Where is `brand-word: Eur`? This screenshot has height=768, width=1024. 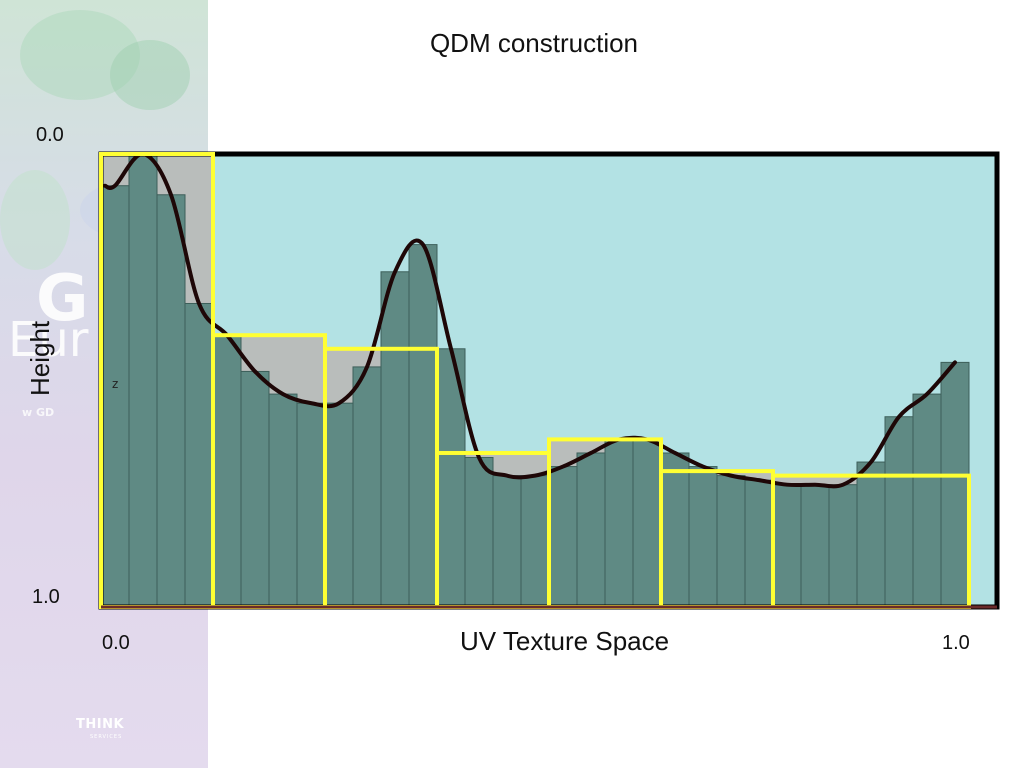
brand-word: Eur is located at coordinates (48, 340).